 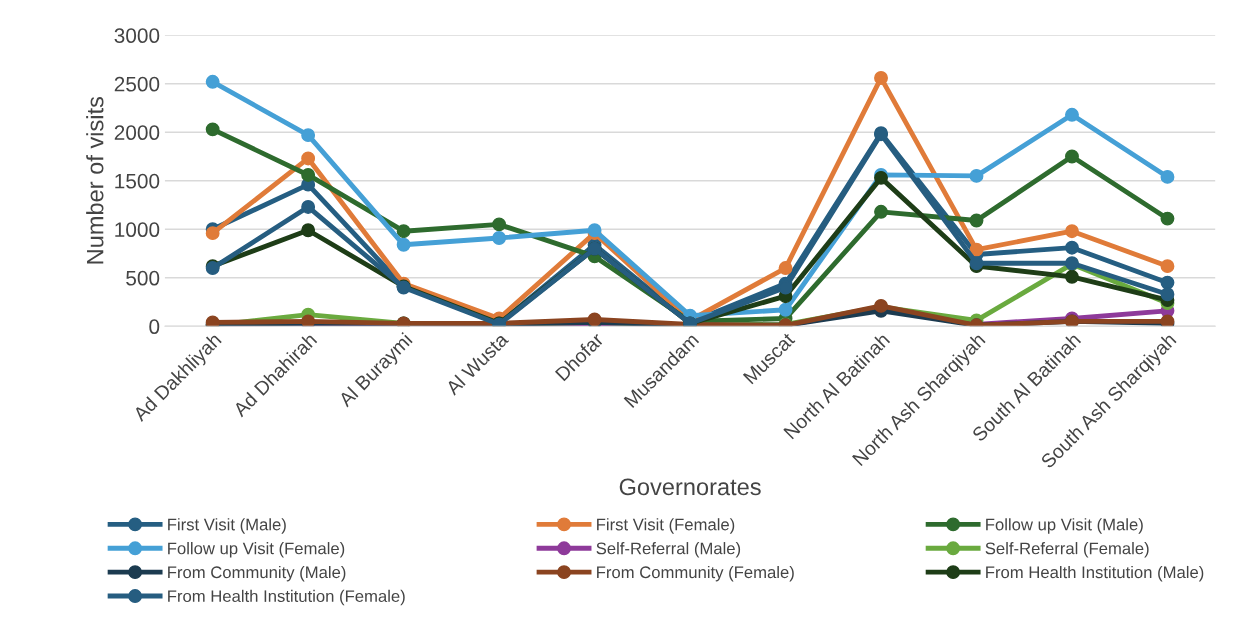 I want to click on legend-label: From Health Institution (Female), so click(x=286, y=597).